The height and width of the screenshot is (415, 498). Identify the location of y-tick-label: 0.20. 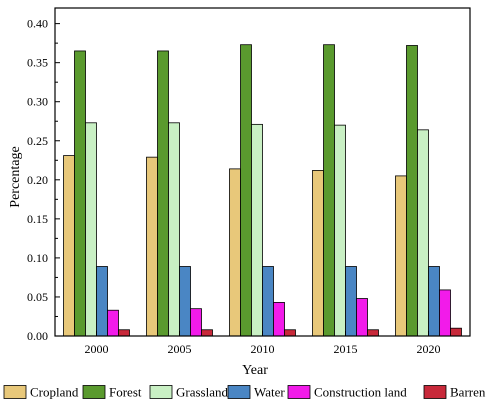
(37, 180).